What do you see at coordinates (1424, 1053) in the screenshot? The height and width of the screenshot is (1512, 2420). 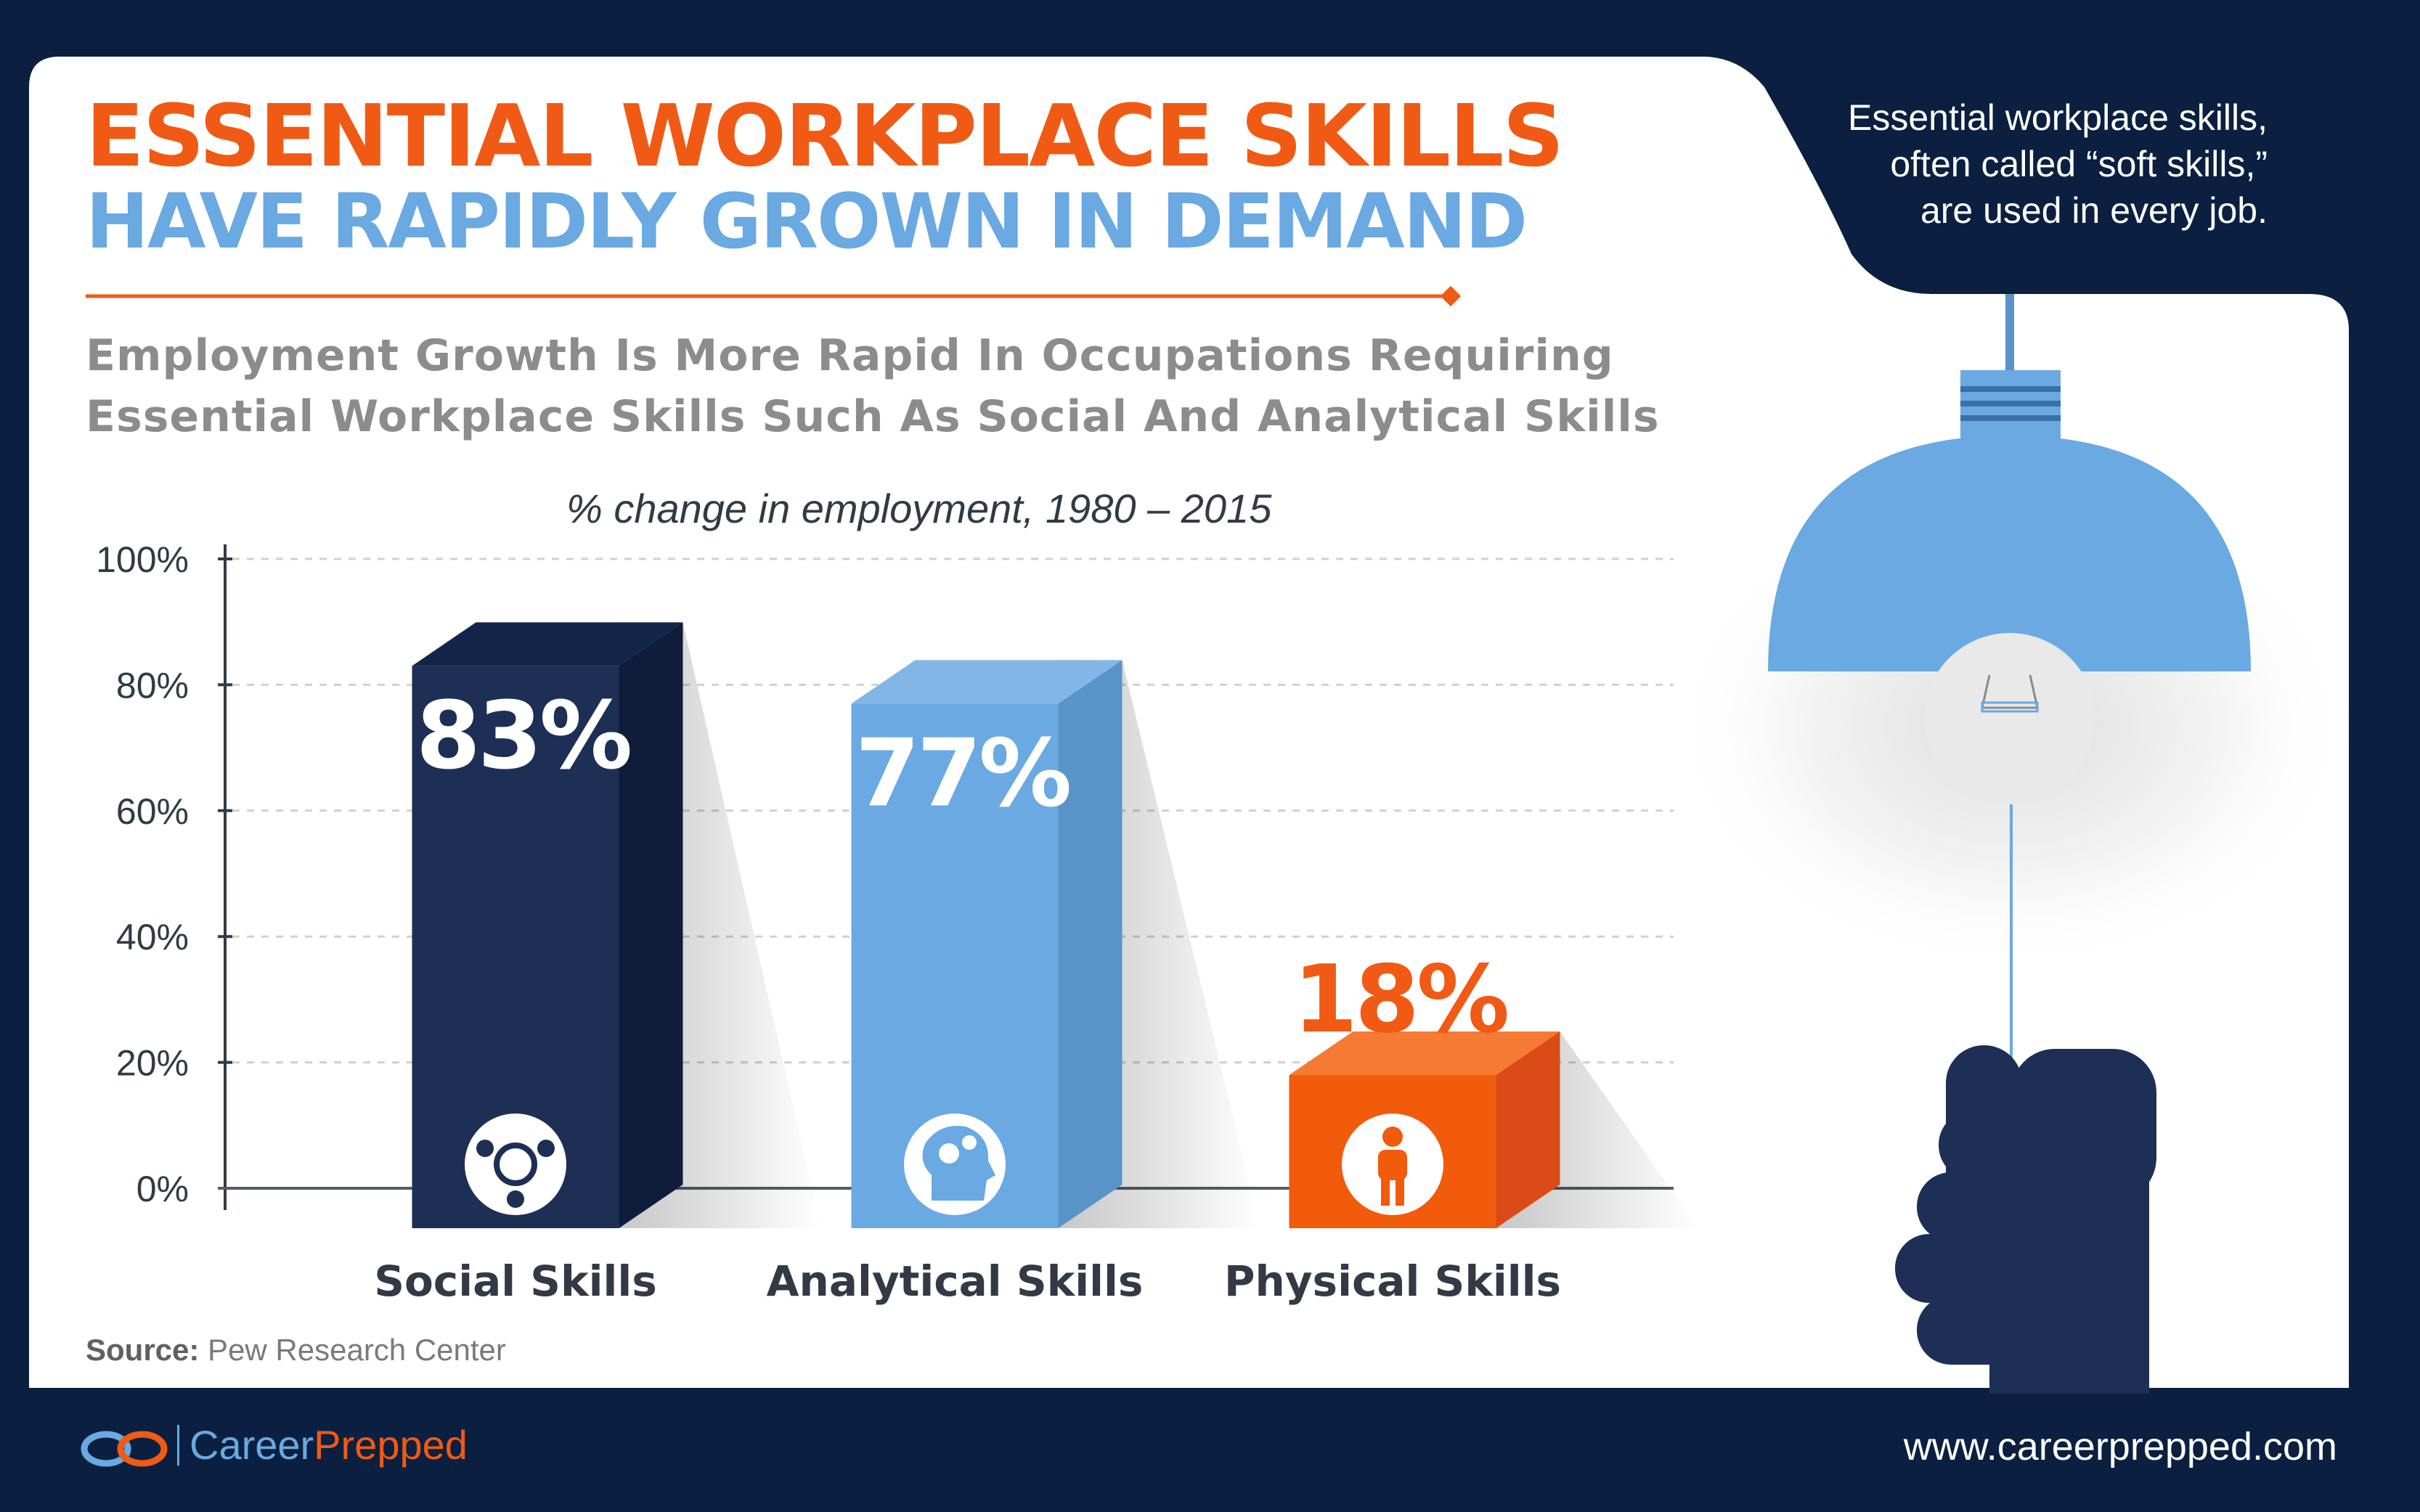 I see `bar-top-physical-skills` at bounding box center [1424, 1053].